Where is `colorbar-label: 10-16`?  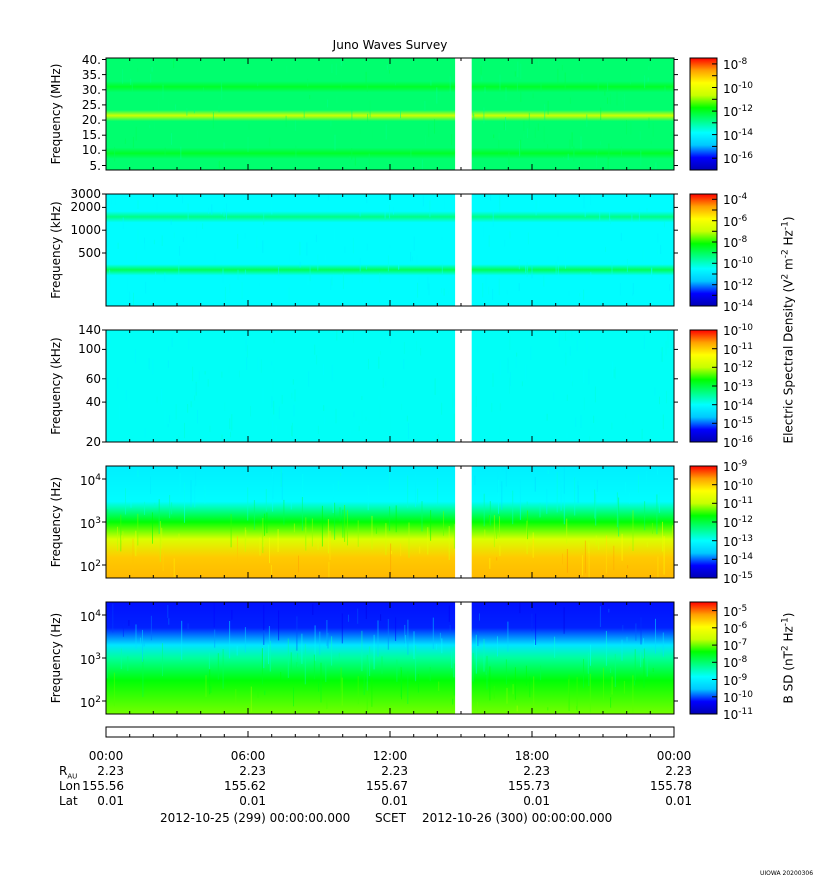 colorbar-label: 10-16 is located at coordinates (738, 442).